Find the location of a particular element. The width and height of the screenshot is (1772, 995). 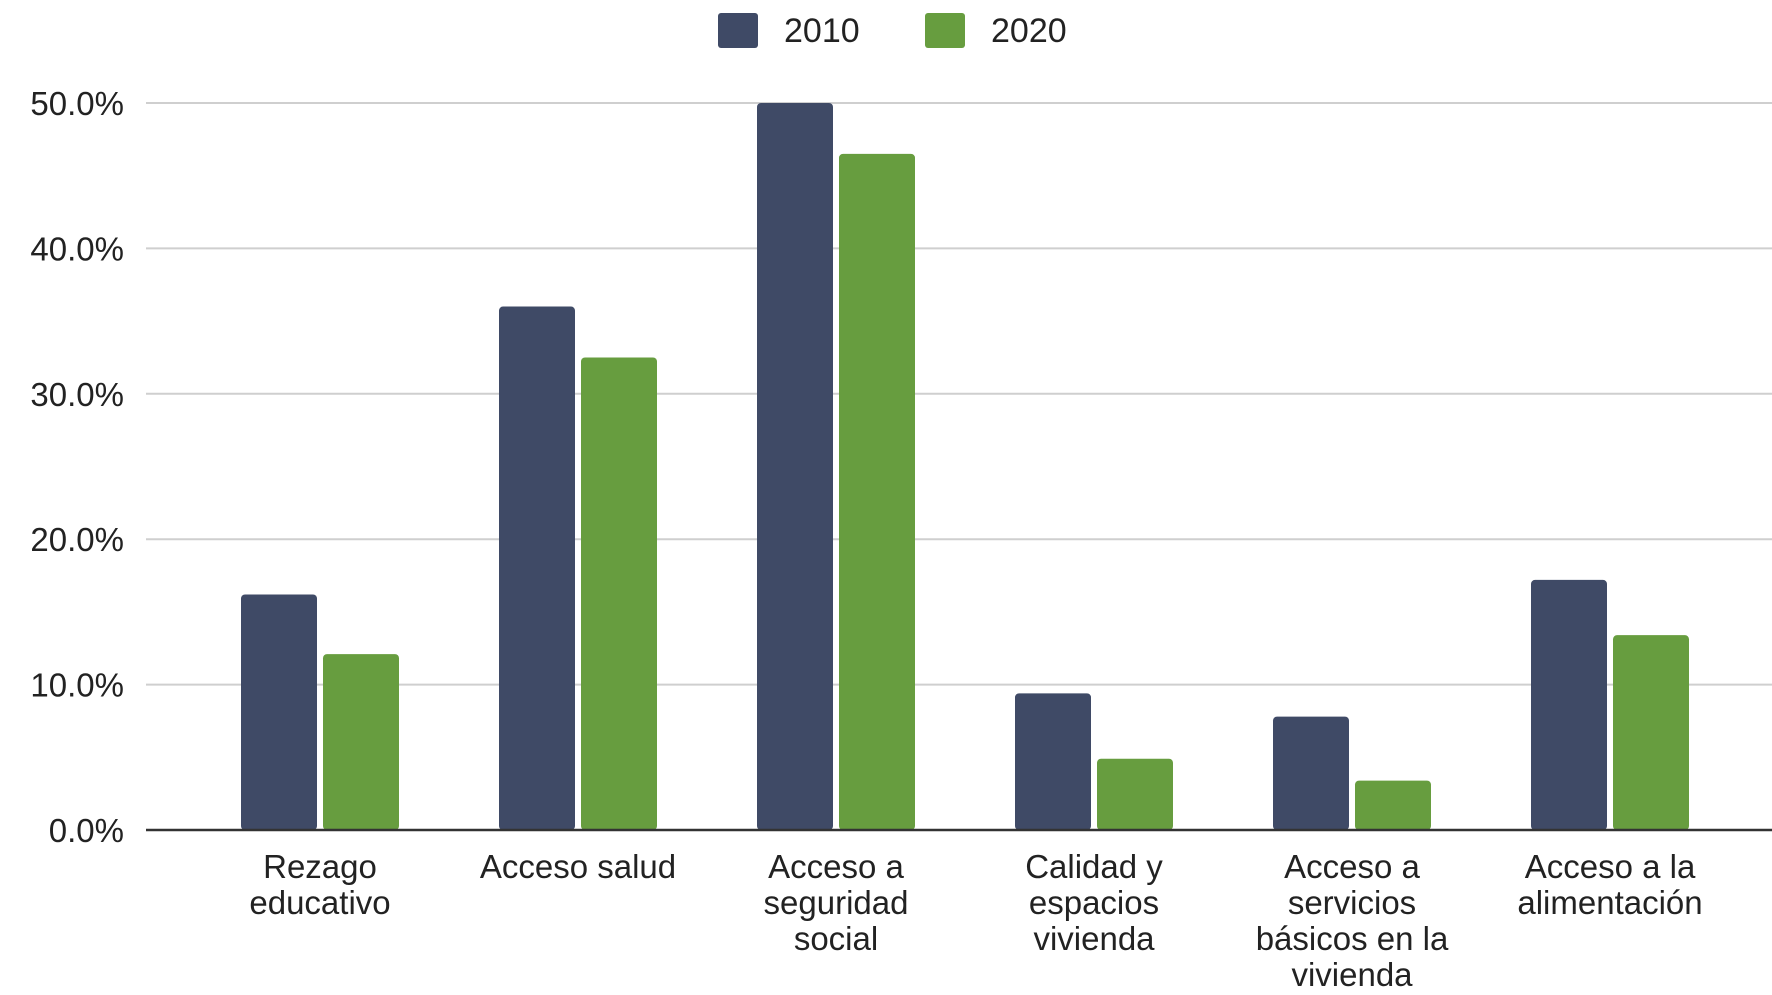

y-axis-ticks: 0.0% 10.0% 20.0% 30.0% 40.0% 50.0% is located at coordinates (77, 467).